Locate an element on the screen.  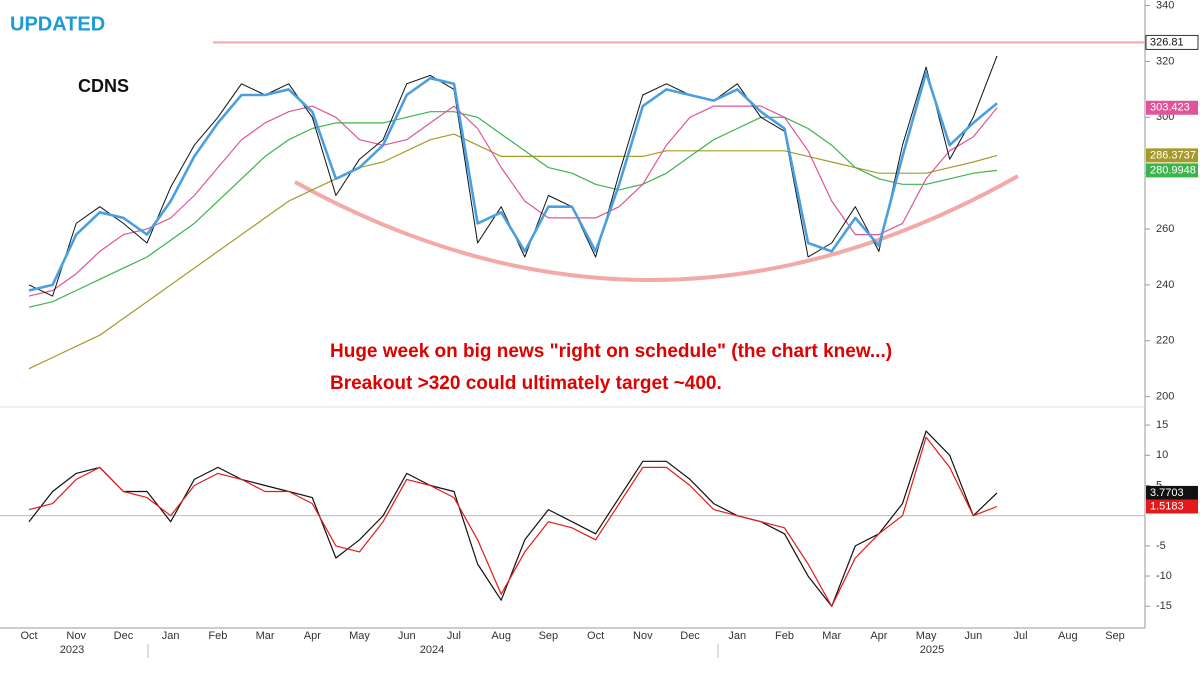
y-tick-label: 15 is located at coordinates (1162, 425).